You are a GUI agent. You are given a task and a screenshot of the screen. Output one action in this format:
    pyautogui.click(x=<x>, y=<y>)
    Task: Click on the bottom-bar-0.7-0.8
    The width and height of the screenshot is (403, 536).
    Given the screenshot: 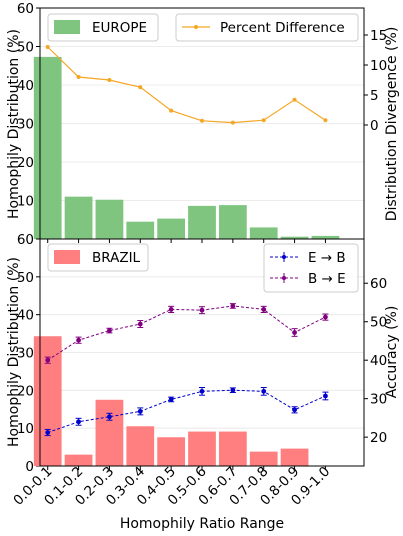 What is the action you would take?
    pyautogui.click(x=263, y=458)
    